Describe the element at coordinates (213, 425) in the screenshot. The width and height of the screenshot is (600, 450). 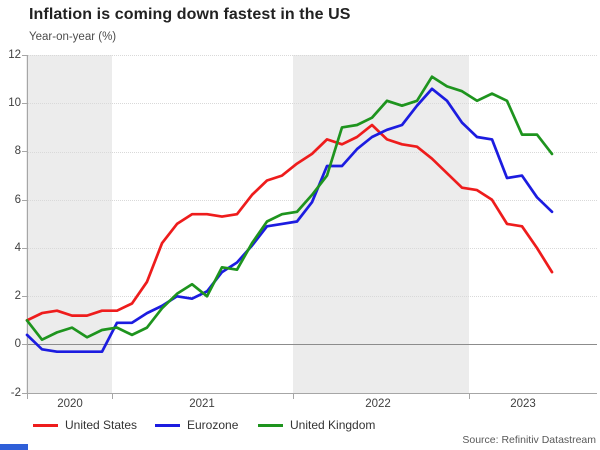
I see `legend-label: Eurozone` at that location.